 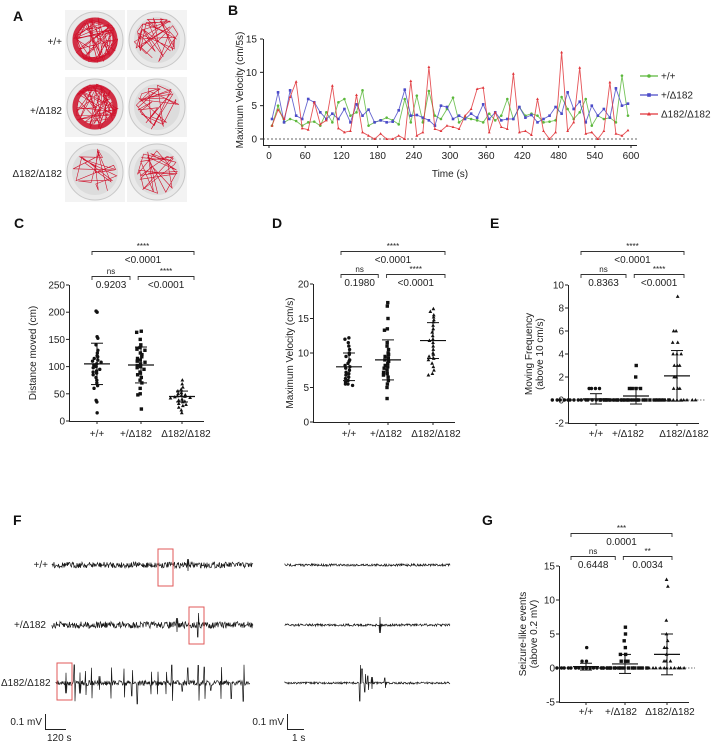 What do you see at coordinates (254, 106) in the screenshot?
I see `y-tick-label: 5` at bounding box center [254, 106].